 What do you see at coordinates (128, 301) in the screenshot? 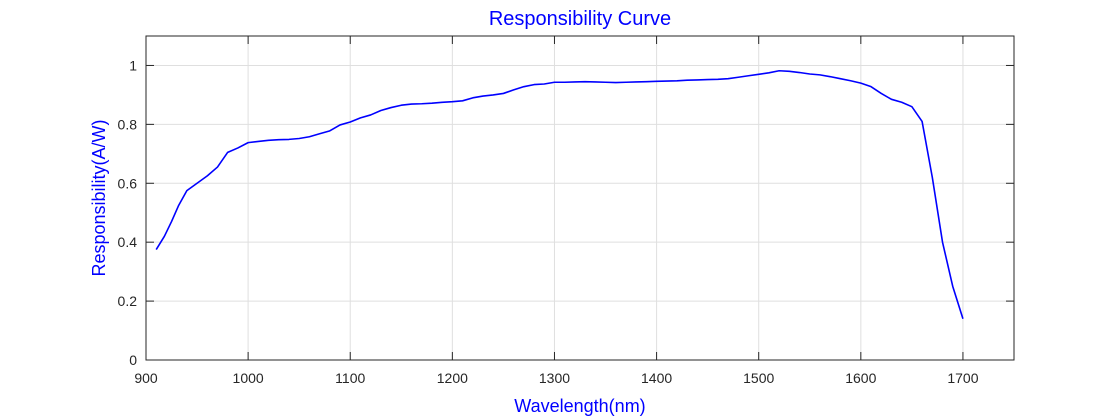
I see `y-tick-label: 0.2` at bounding box center [128, 301].